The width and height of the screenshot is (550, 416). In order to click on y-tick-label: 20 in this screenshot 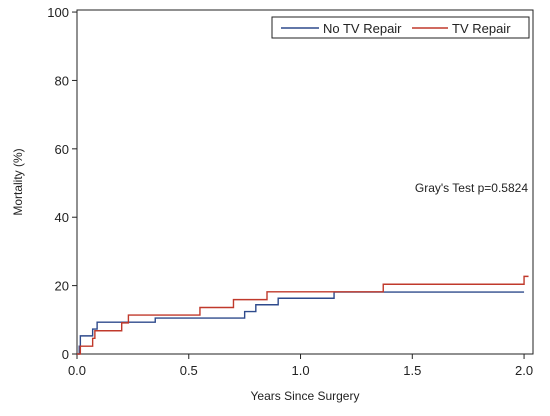, I will do `click(62, 286)`.